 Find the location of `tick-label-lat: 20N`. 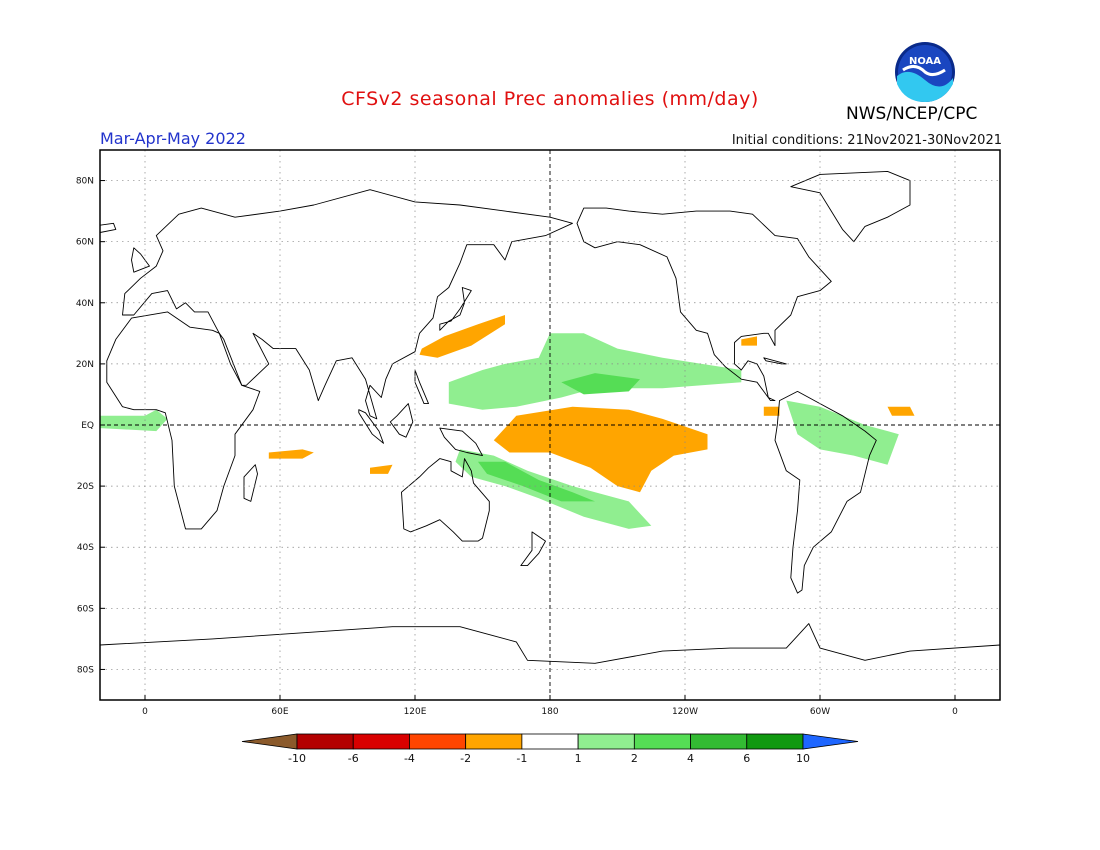

tick-label-lat: 20N is located at coordinates (85, 365).